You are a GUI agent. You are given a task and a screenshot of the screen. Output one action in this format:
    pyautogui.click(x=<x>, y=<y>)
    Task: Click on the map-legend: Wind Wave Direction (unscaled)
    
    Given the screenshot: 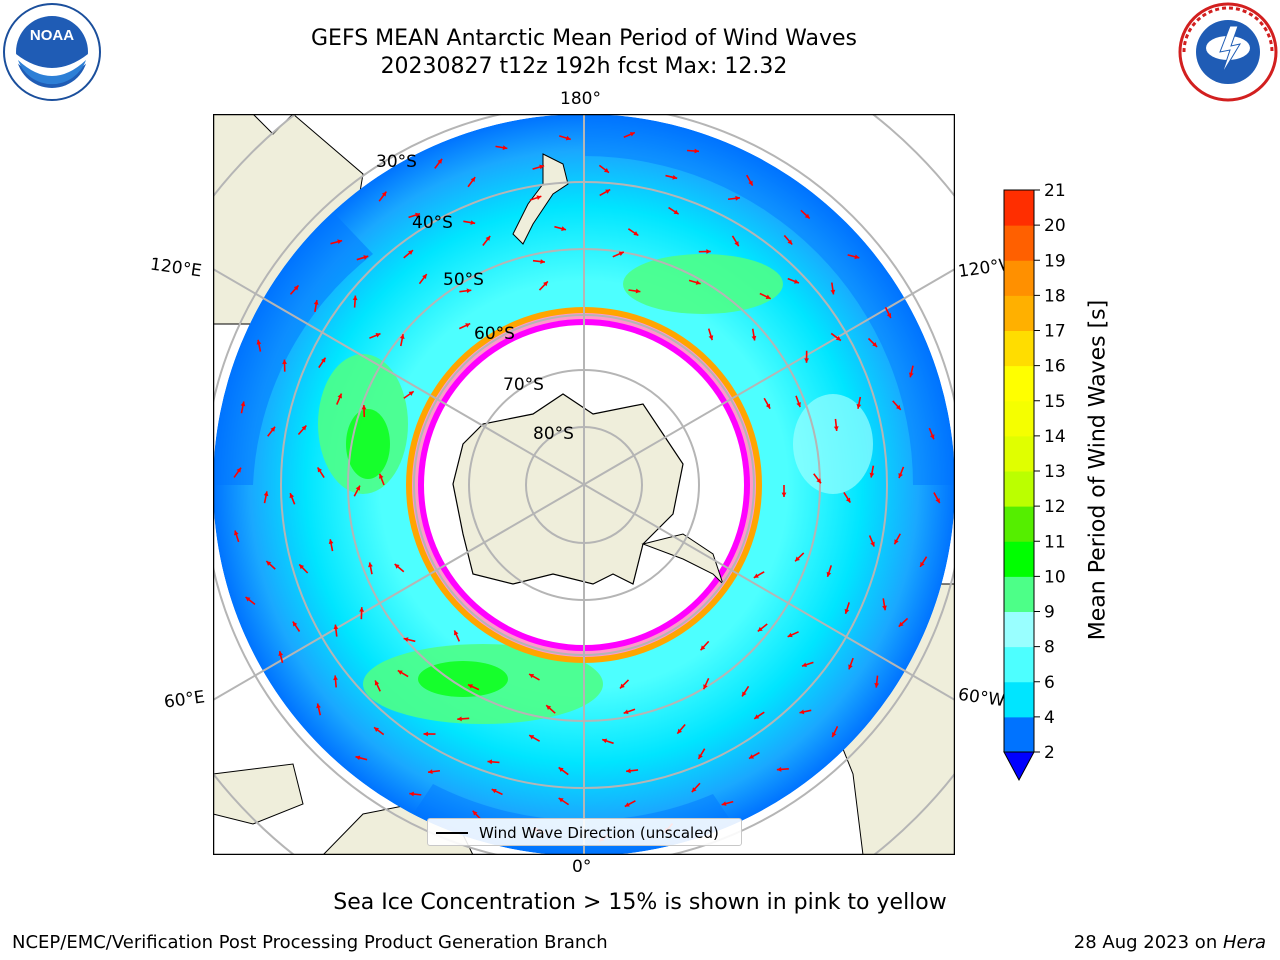 What is the action you would take?
    pyautogui.click(x=584, y=832)
    